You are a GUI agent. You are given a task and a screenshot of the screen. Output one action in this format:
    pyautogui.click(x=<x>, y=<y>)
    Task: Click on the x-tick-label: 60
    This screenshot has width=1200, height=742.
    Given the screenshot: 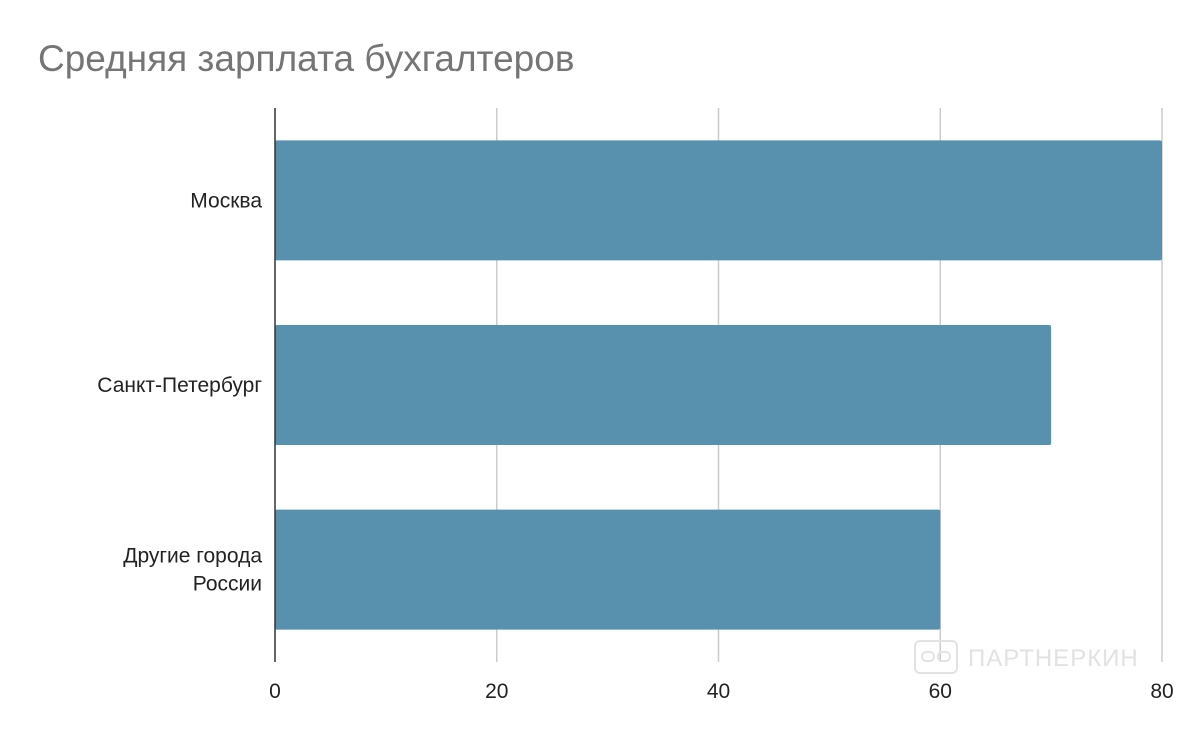 What is the action you would take?
    pyautogui.click(x=940, y=691)
    